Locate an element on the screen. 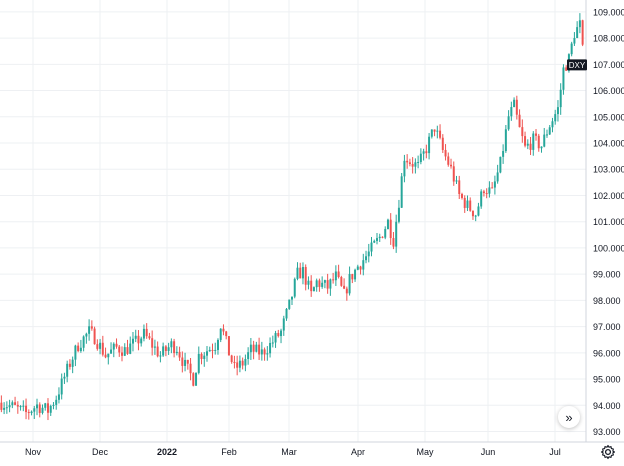  y-tick-label: 108.000 is located at coordinates (608, 39).